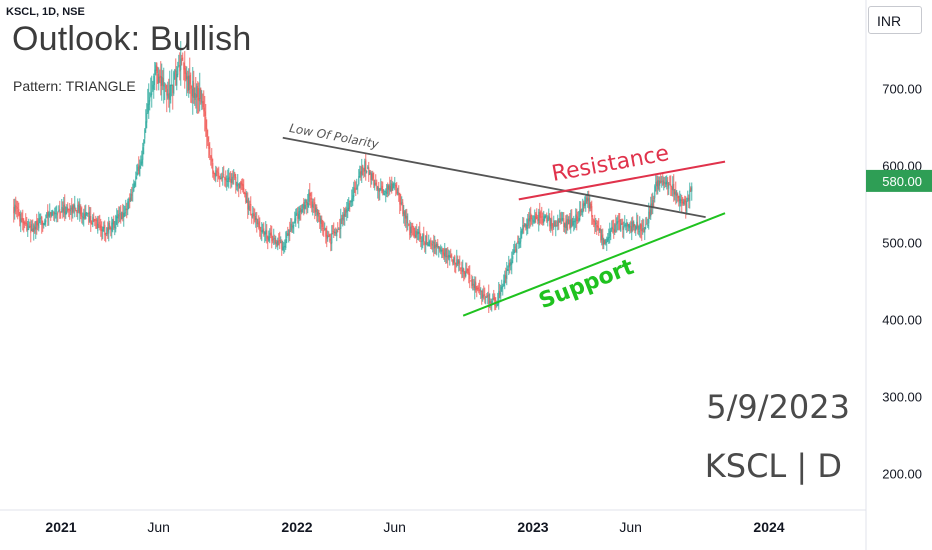 This screenshot has height=550, width=932. What do you see at coordinates (895, 20) in the screenshot?
I see `currency-selector: INR` at bounding box center [895, 20].